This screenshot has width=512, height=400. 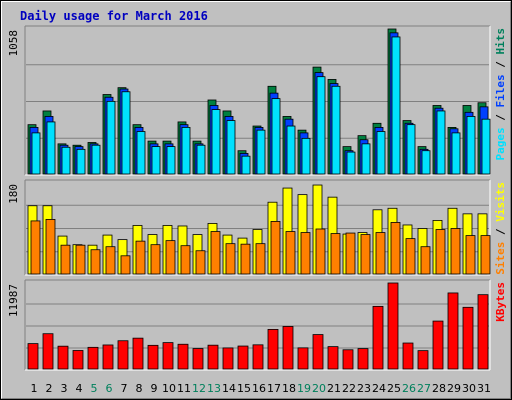 I want to click on x-tick-label: 22, so click(x=349, y=388).